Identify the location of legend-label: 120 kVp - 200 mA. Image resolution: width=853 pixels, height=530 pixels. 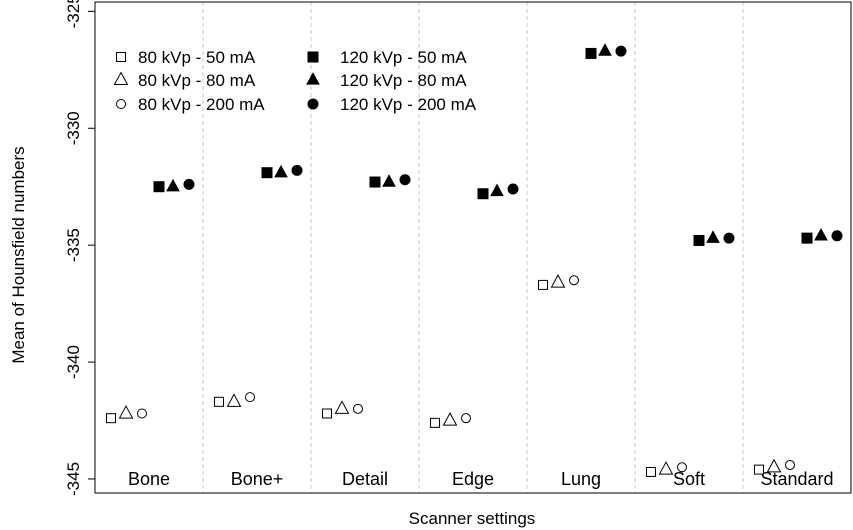
(408, 104).